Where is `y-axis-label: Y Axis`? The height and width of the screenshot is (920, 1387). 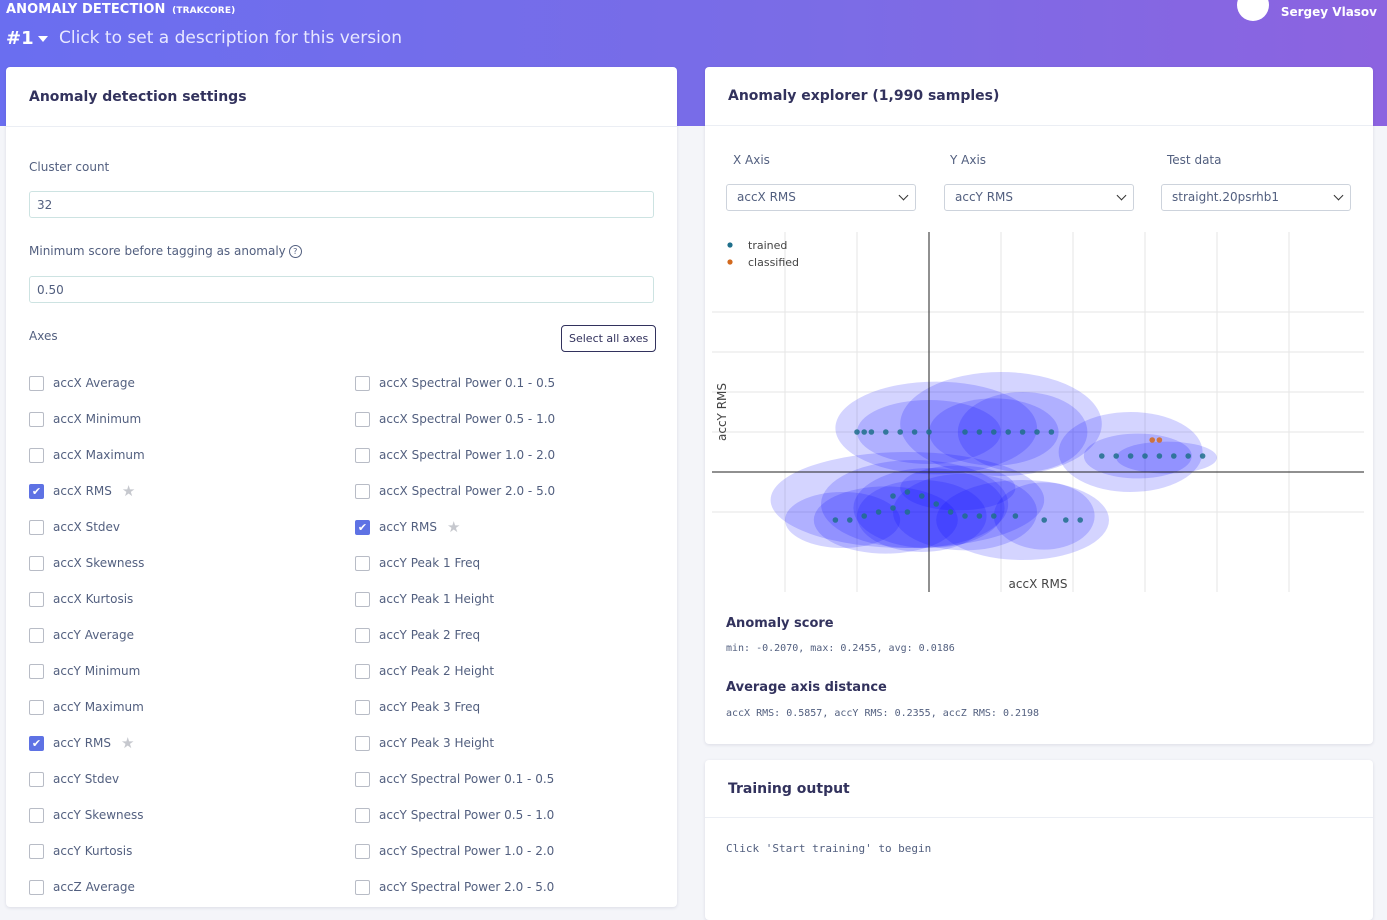
y-axis-label: Y Axis is located at coordinates (968, 160).